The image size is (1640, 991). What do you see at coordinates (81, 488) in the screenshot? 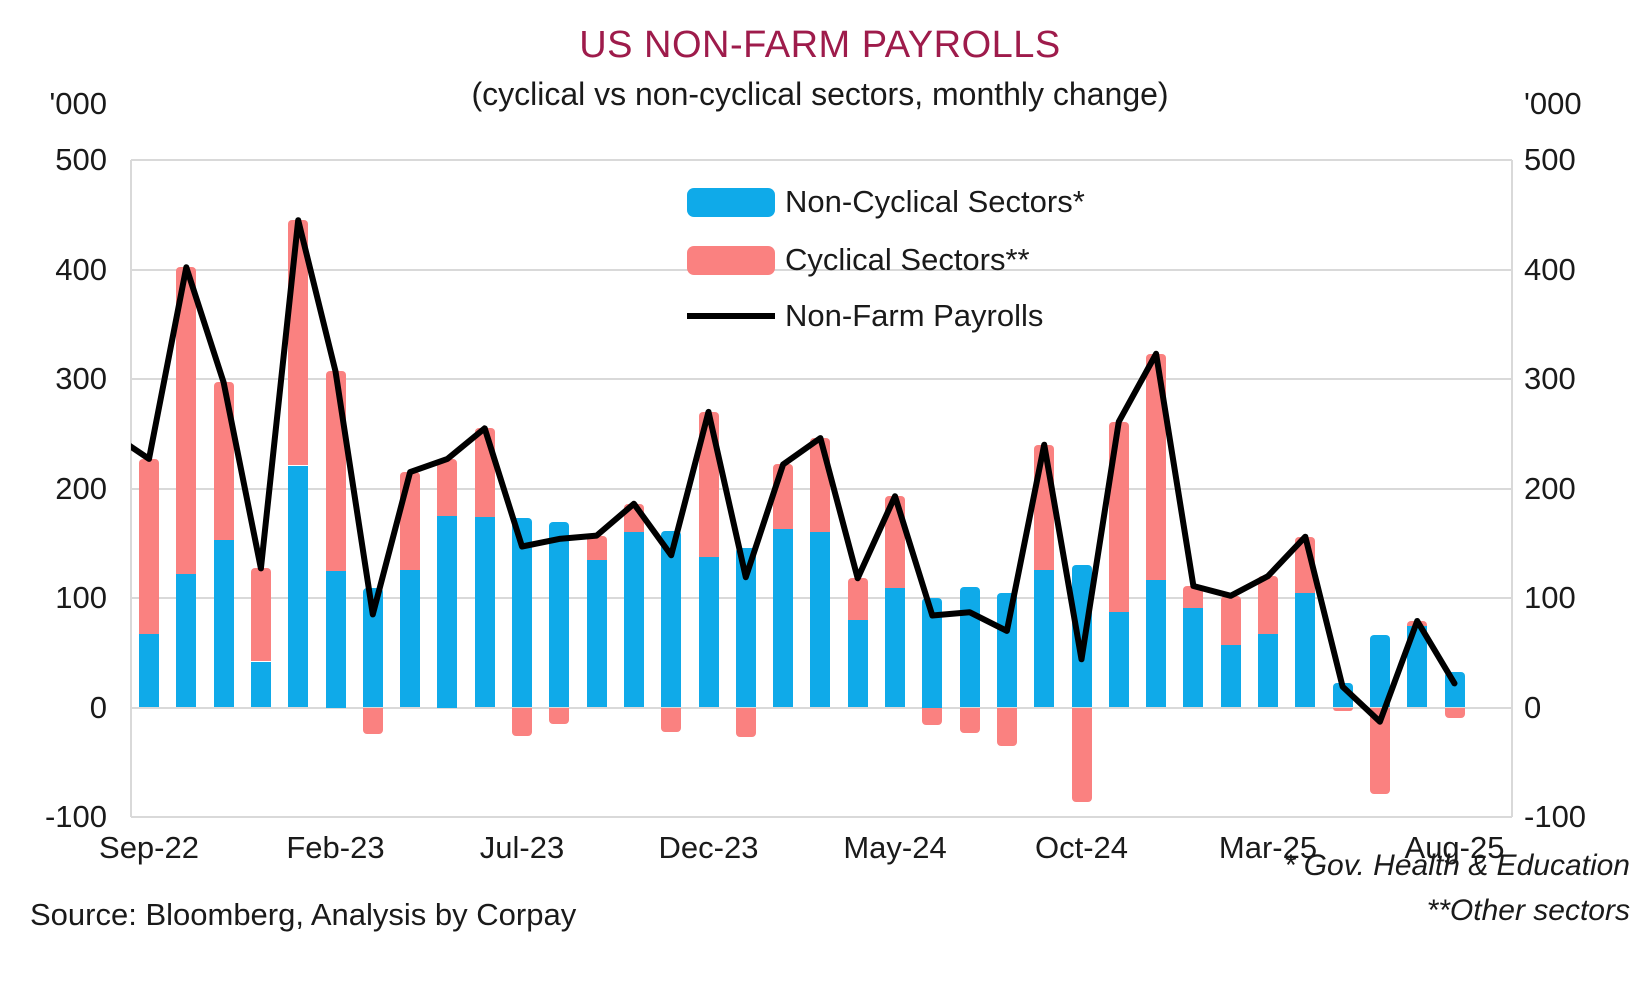
I see `y-tick-label-left: 200` at bounding box center [81, 488].